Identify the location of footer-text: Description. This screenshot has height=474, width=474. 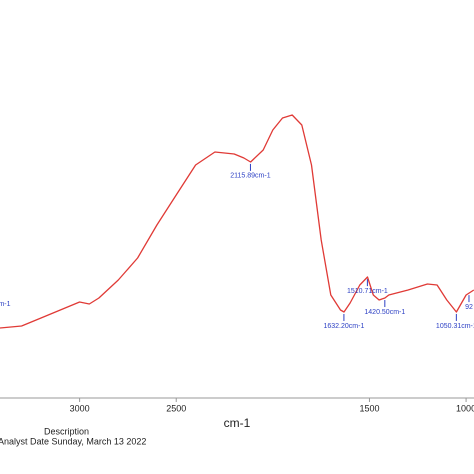
(66, 431).